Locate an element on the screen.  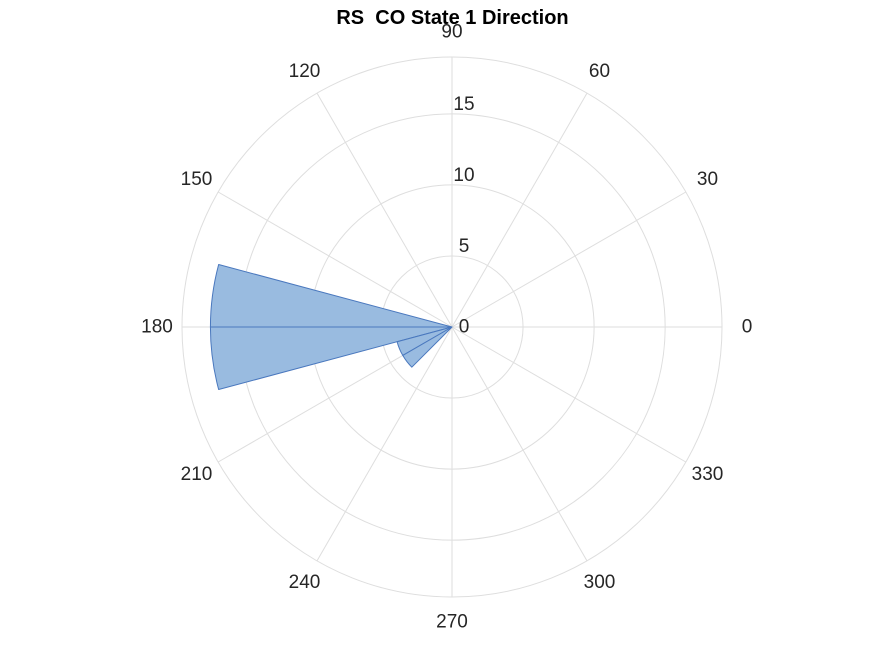
angle-tick-label: 330 is located at coordinates (708, 474).